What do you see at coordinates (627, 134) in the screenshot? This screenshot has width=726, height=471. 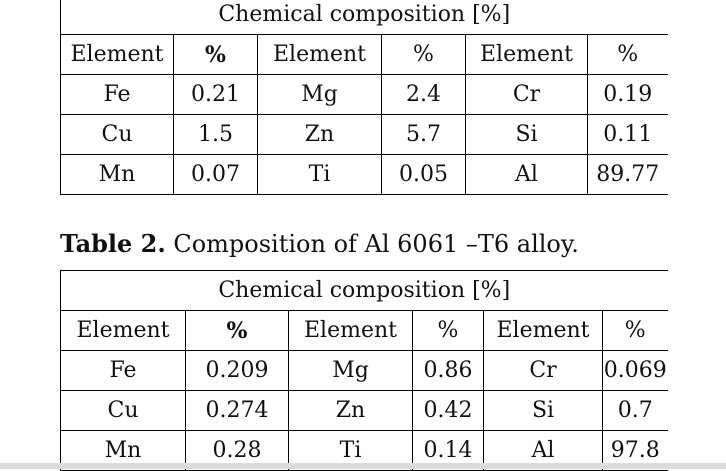 I see `table-cell: 0.11` at bounding box center [627, 134].